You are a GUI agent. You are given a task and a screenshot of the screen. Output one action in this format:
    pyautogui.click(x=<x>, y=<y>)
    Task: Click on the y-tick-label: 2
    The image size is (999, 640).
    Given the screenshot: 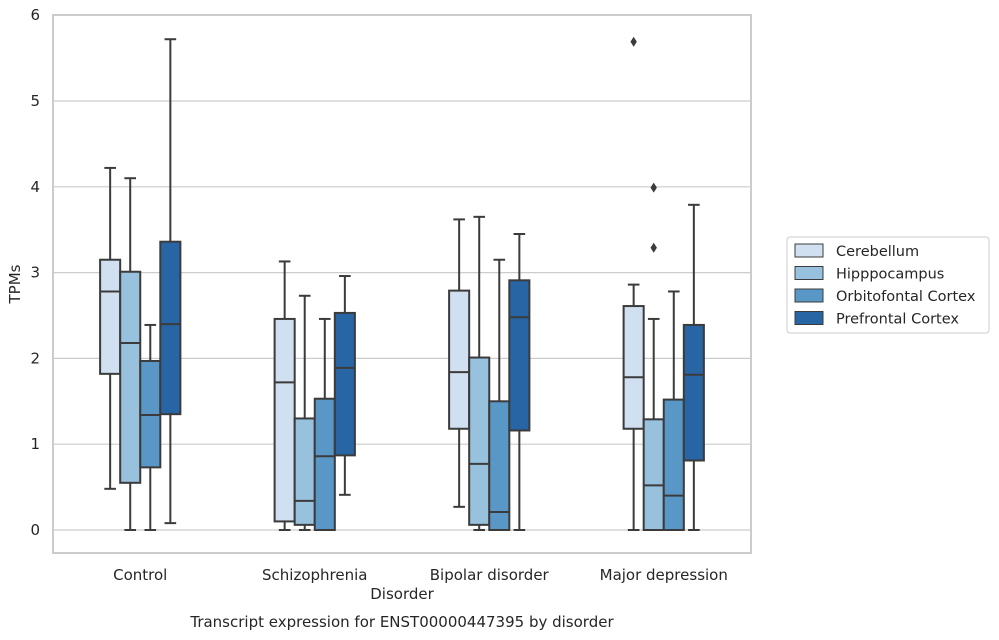 What is the action you would take?
    pyautogui.click(x=35, y=358)
    